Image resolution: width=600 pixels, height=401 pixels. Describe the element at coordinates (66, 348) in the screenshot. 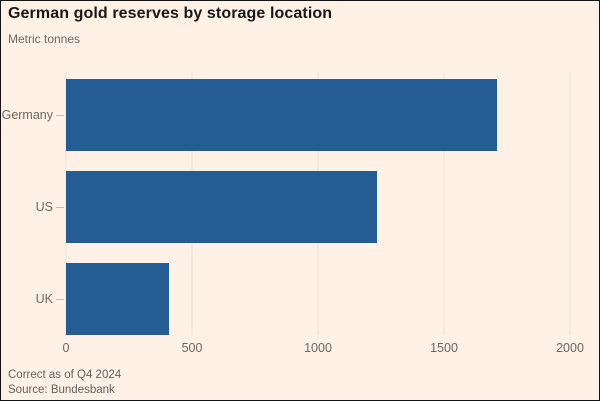

I see `x-tick-0: 0` at that location.